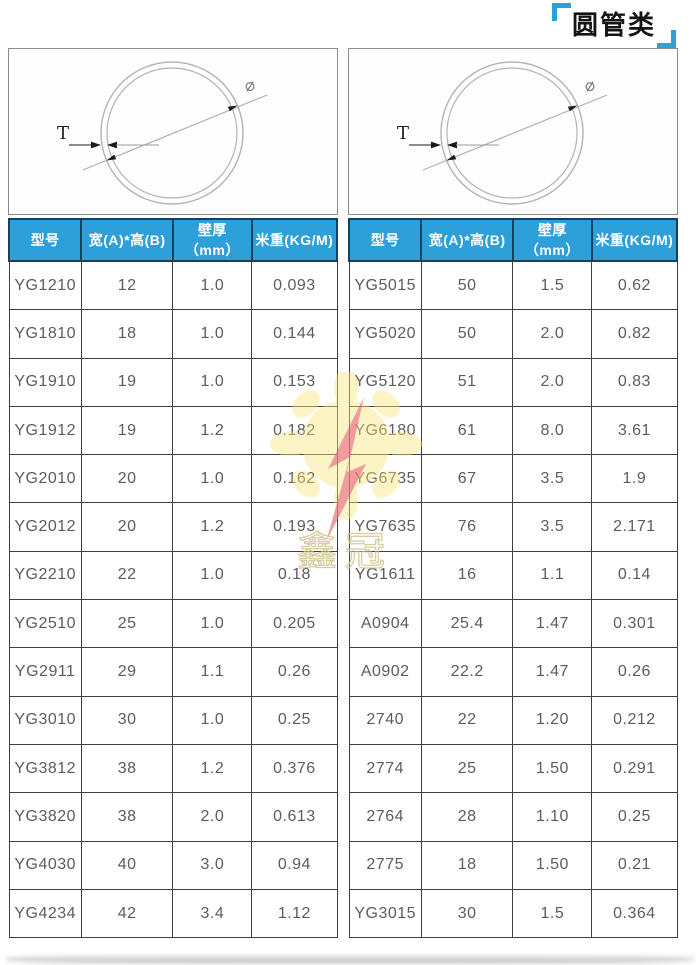 The height and width of the screenshot is (965, 700). Describe the element at coordinates (467, 817) in the screenshot. I see `cell-size: 28` at that location.